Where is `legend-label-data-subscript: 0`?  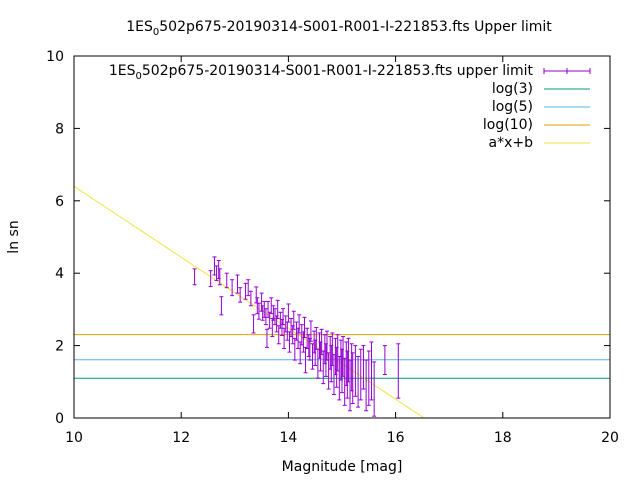
legend-label-data-subscript: 0 is located at coordinates (139, 76).